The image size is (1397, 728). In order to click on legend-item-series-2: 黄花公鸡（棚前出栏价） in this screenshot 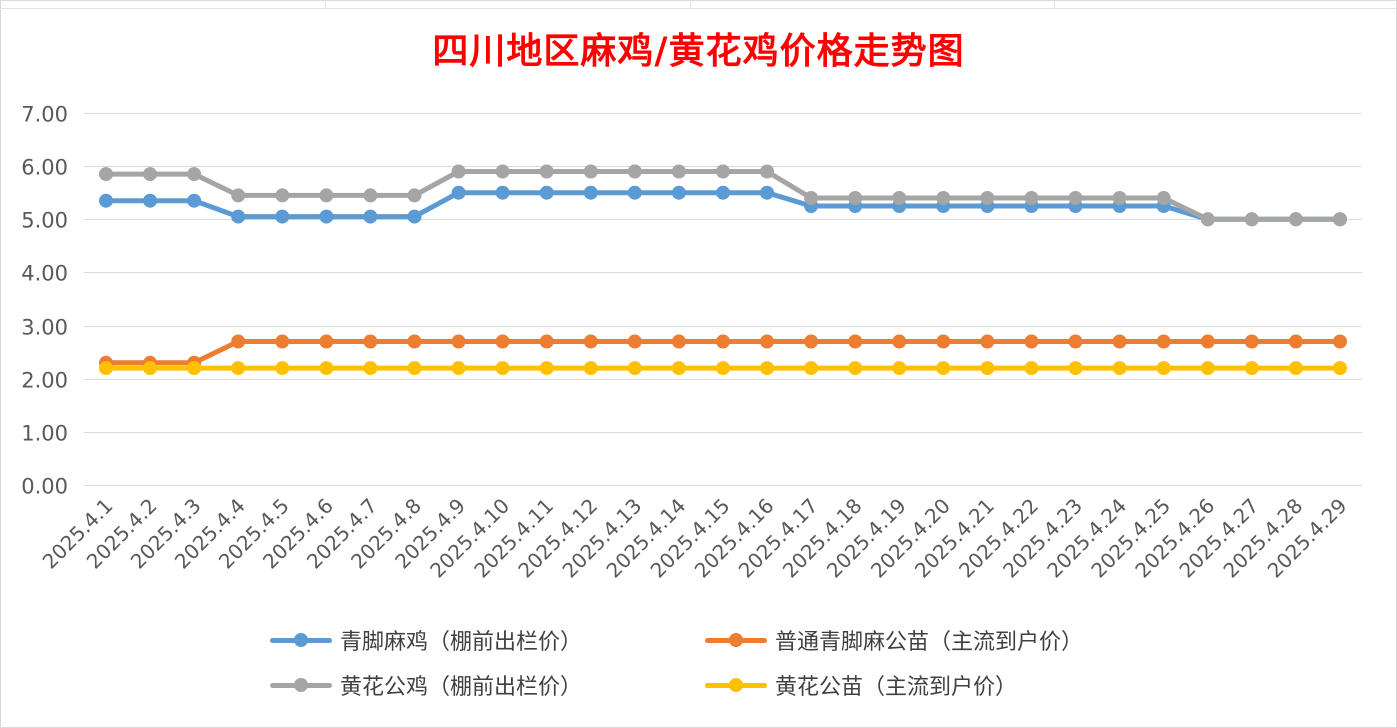, I will do `click(487, 685)`.